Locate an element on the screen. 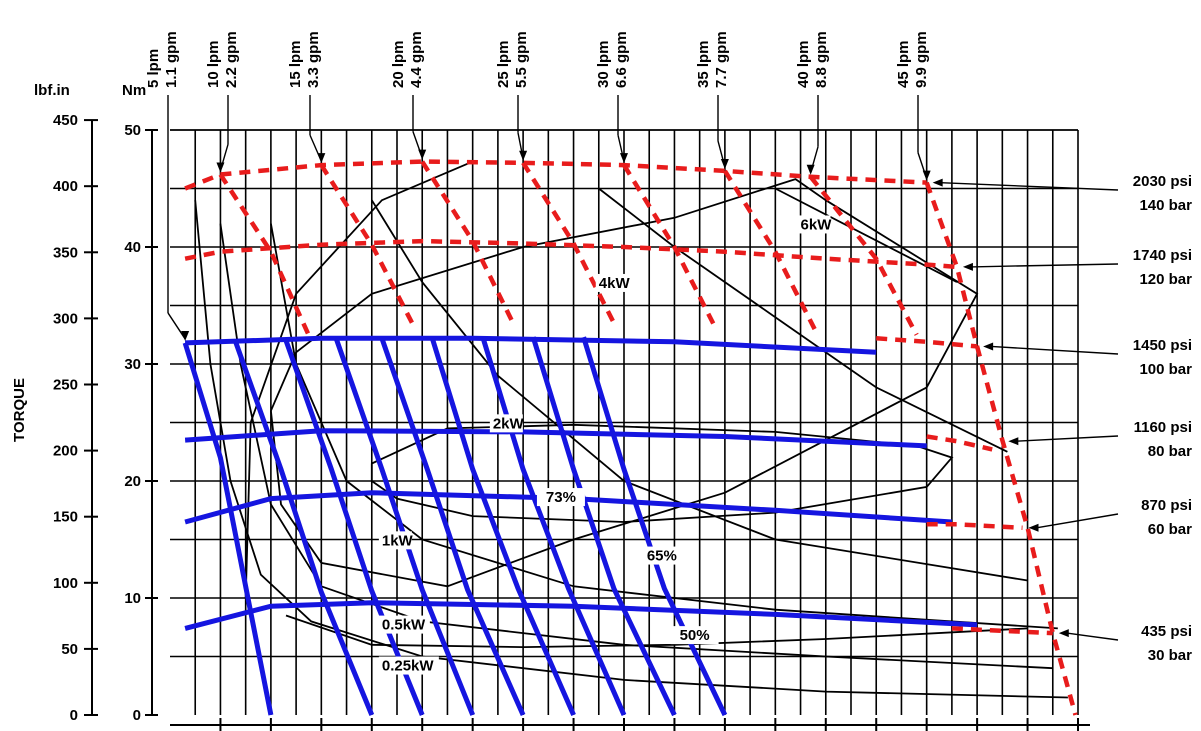 The height and width of the screenshot is (731, 1201). pressure-label-bar: 80 bar is located at coordinates (1170, 451).